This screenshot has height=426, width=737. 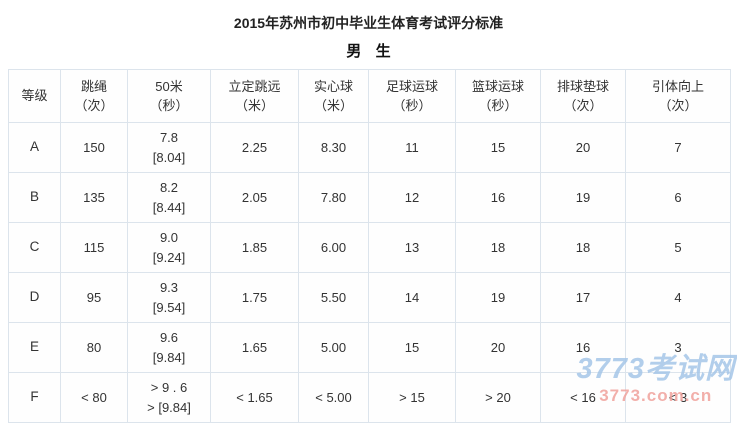 I want to click on table-row: B 135 8.2 [8.44] 2.05 7.80 12 16 19 6, so click(x=369, y=197).